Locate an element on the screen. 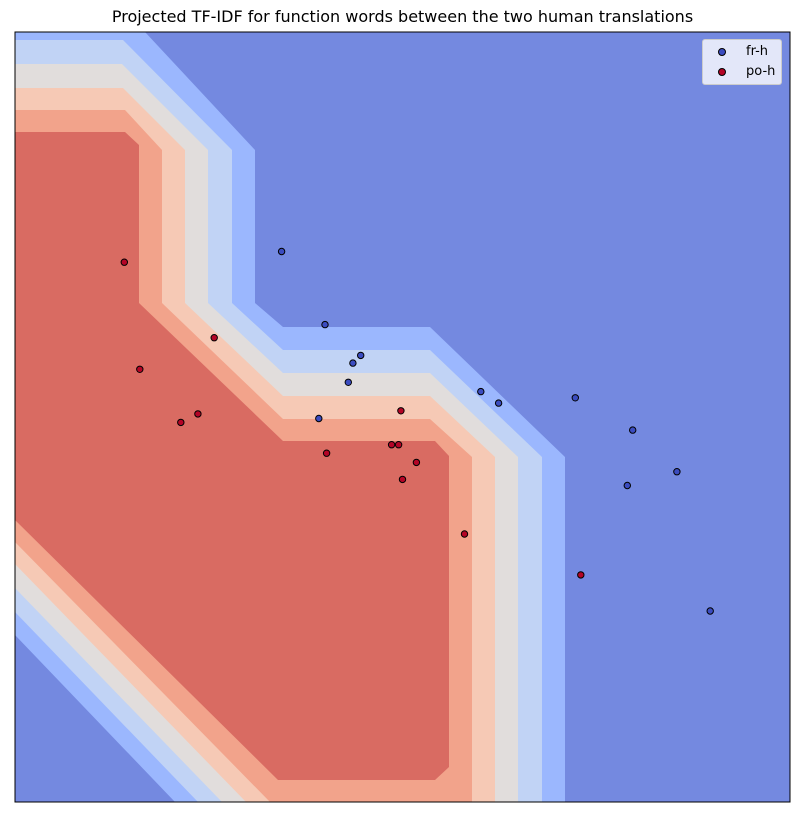 The width and height of the screenshot is (799, 817). legend-marker-po-h is located at coordinates (722, 72).